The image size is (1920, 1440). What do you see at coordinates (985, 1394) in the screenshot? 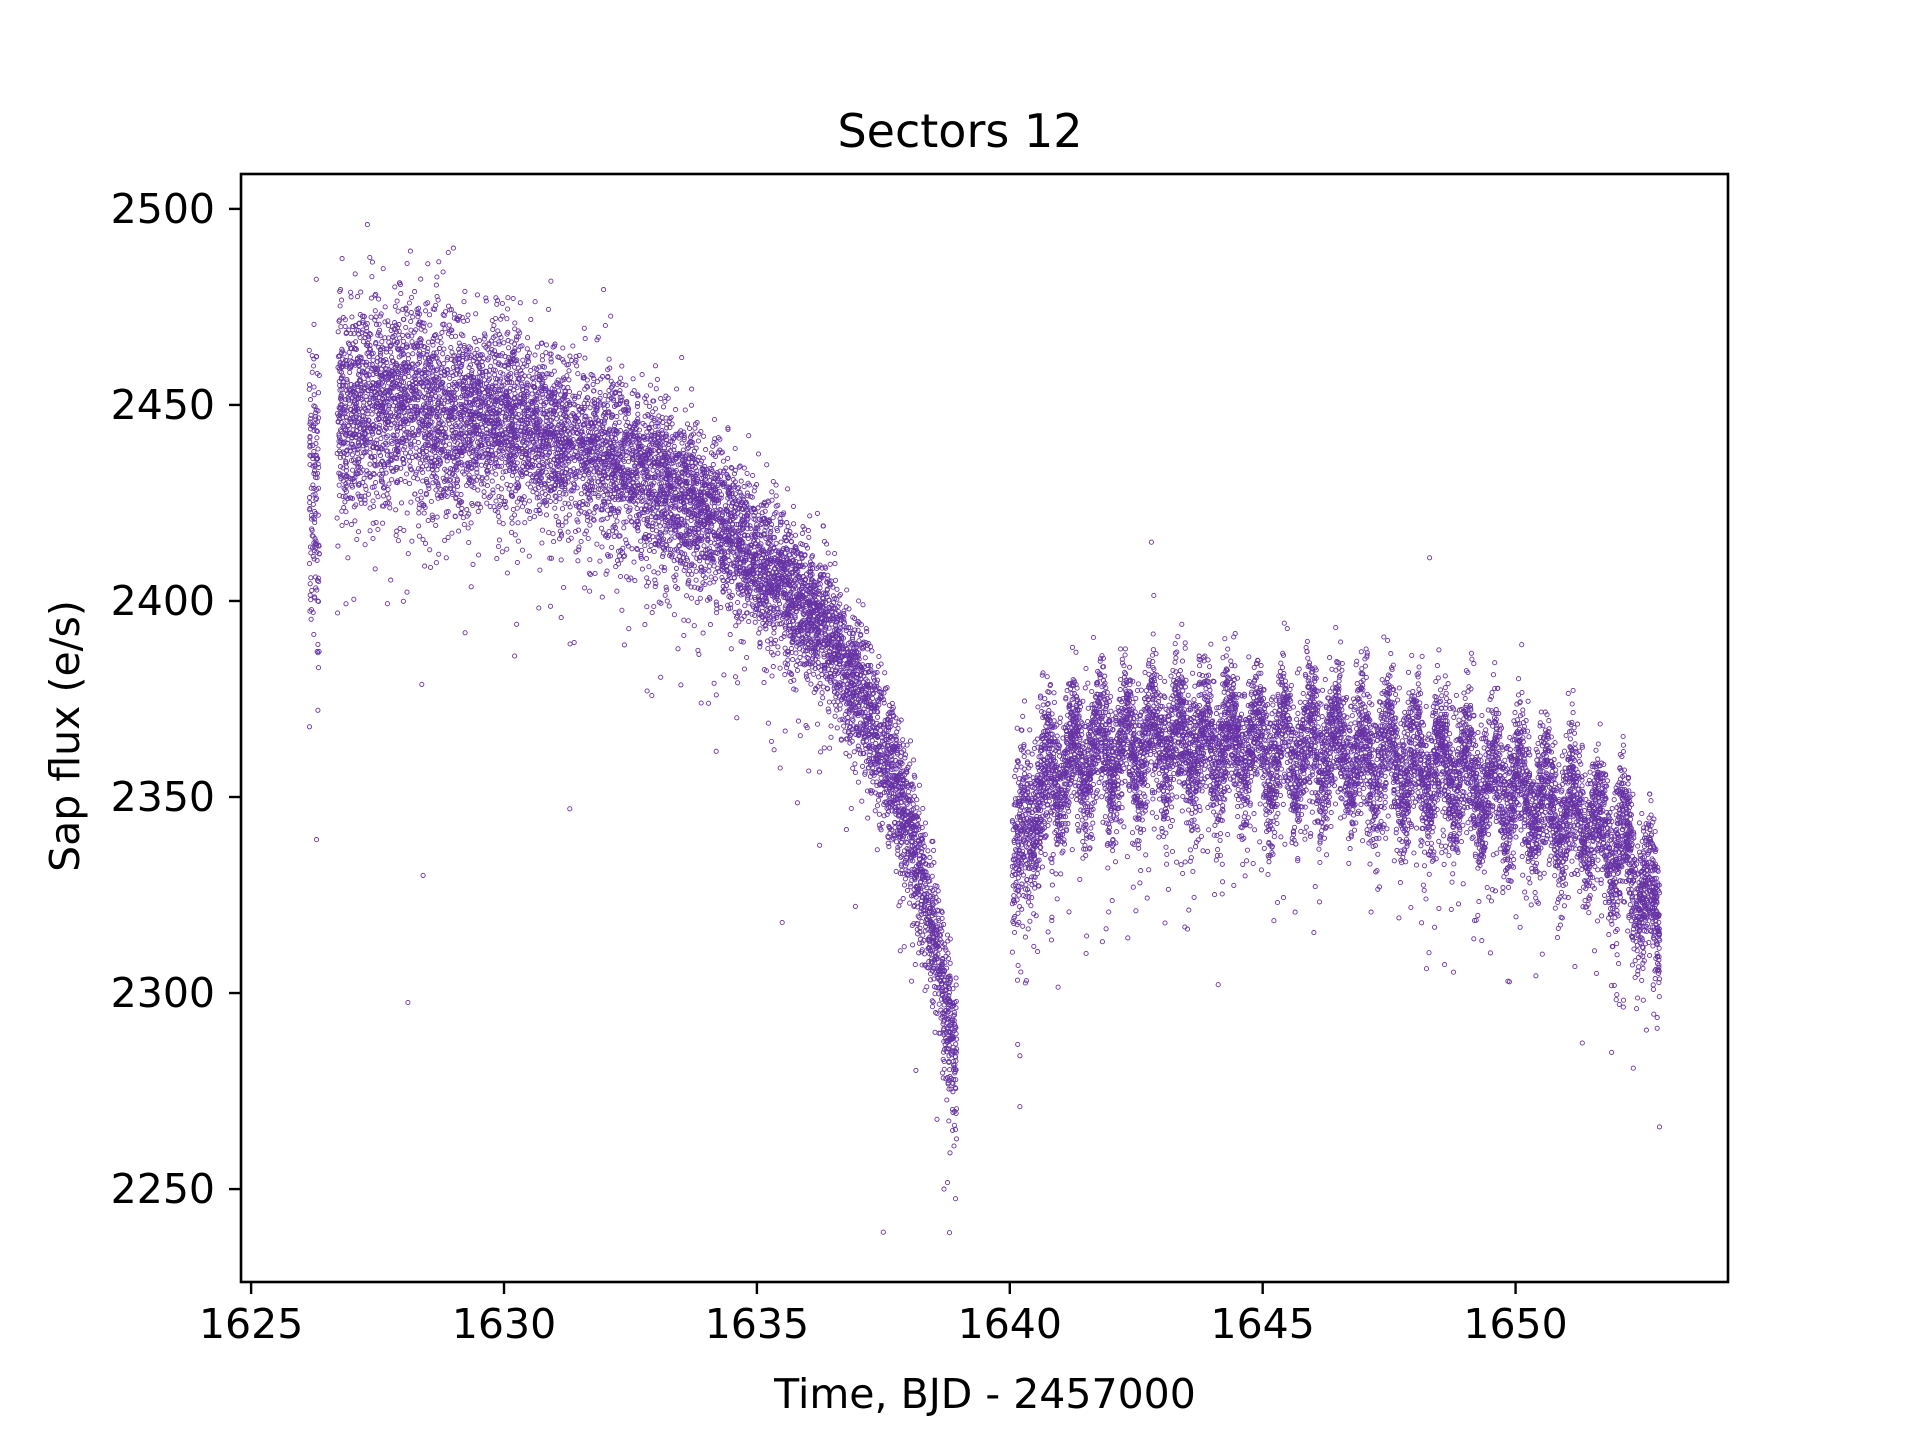
I see `x-axis-label: Time, BJD - 2457000` at bounding box center [985, 1394].